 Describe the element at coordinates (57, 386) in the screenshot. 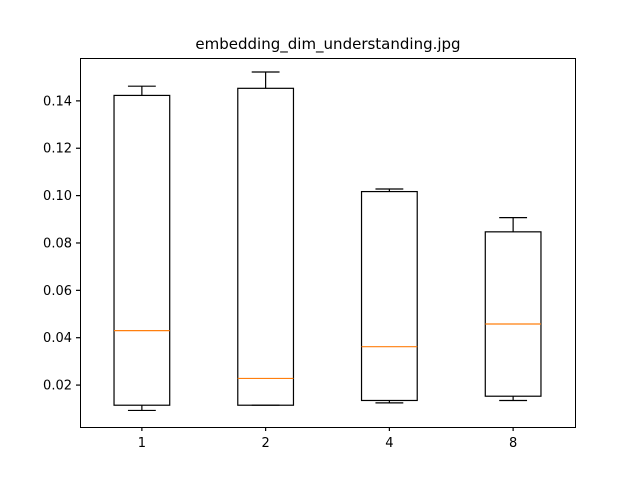

I see `y-tick-label: 0.02` at that location.